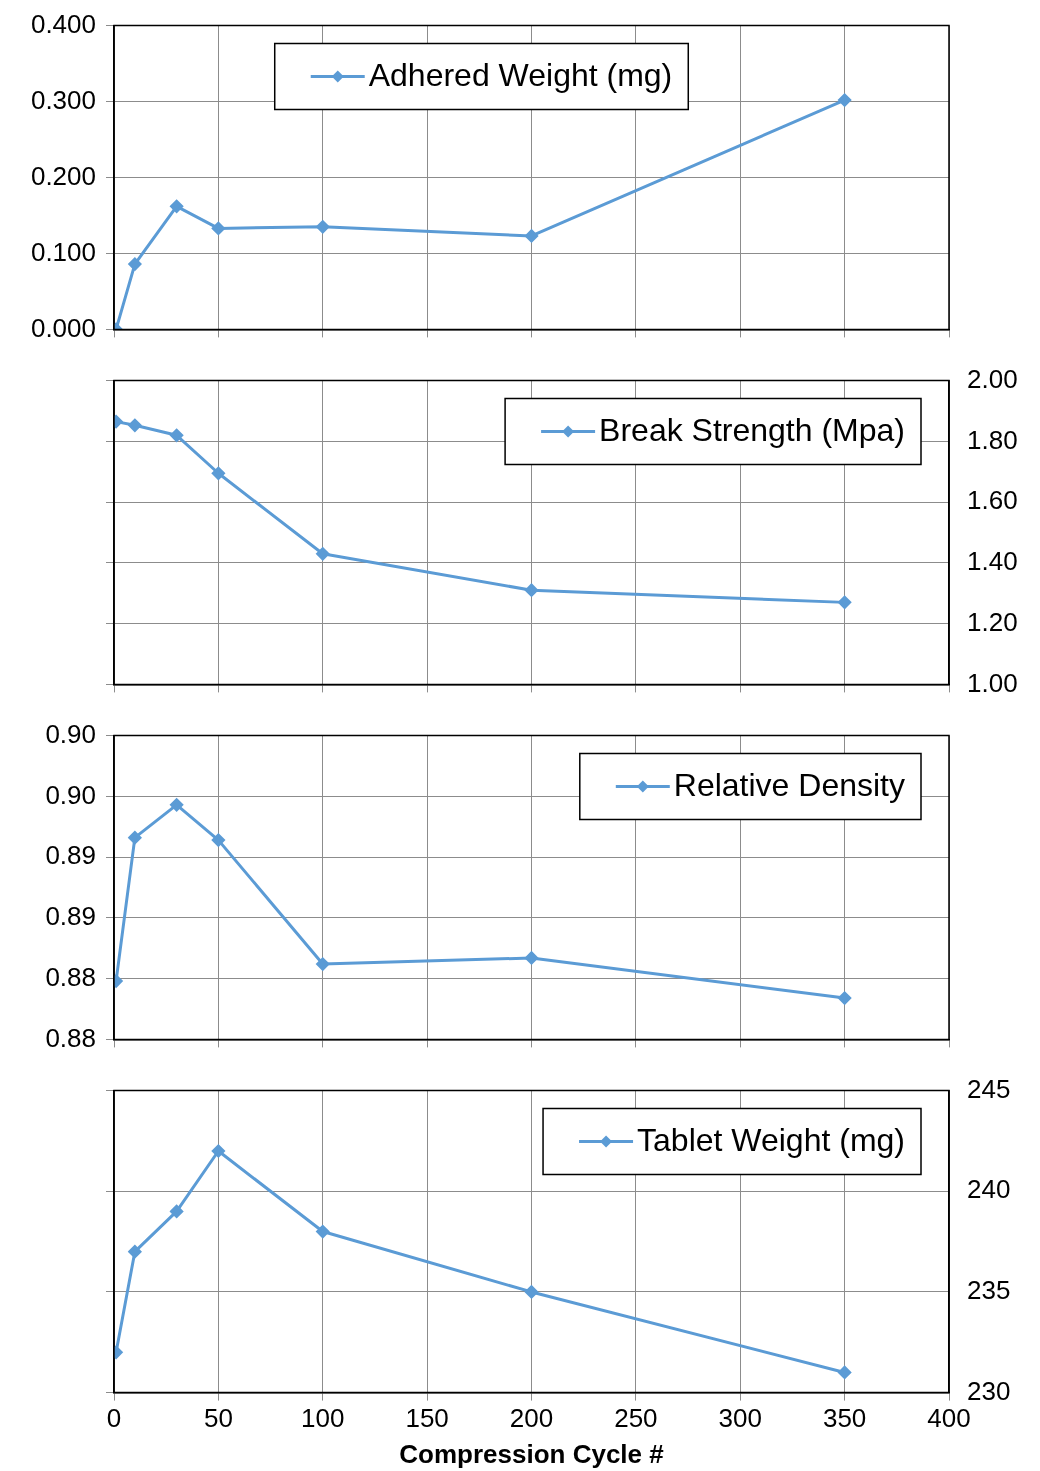 The image size is (1040, 1471). Describe the element at coordinates (114, 1418) in the screenshot. I see `x-tick-label: 0` at that location.